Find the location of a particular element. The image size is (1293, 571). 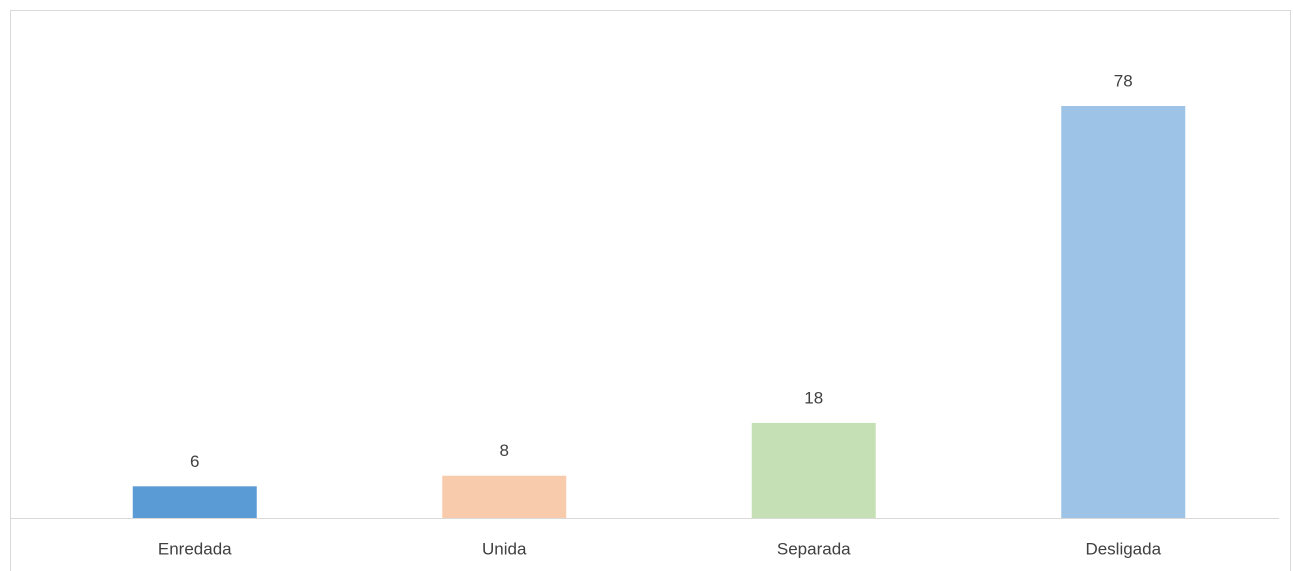

data-label: 8 is located at coordinates (504, 450).